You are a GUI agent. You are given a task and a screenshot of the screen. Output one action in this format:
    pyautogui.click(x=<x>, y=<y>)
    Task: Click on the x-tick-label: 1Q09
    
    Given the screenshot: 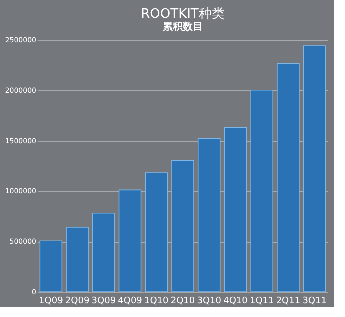 What is the action you would take?
    pyautogui.click(x=51, y=301)
    